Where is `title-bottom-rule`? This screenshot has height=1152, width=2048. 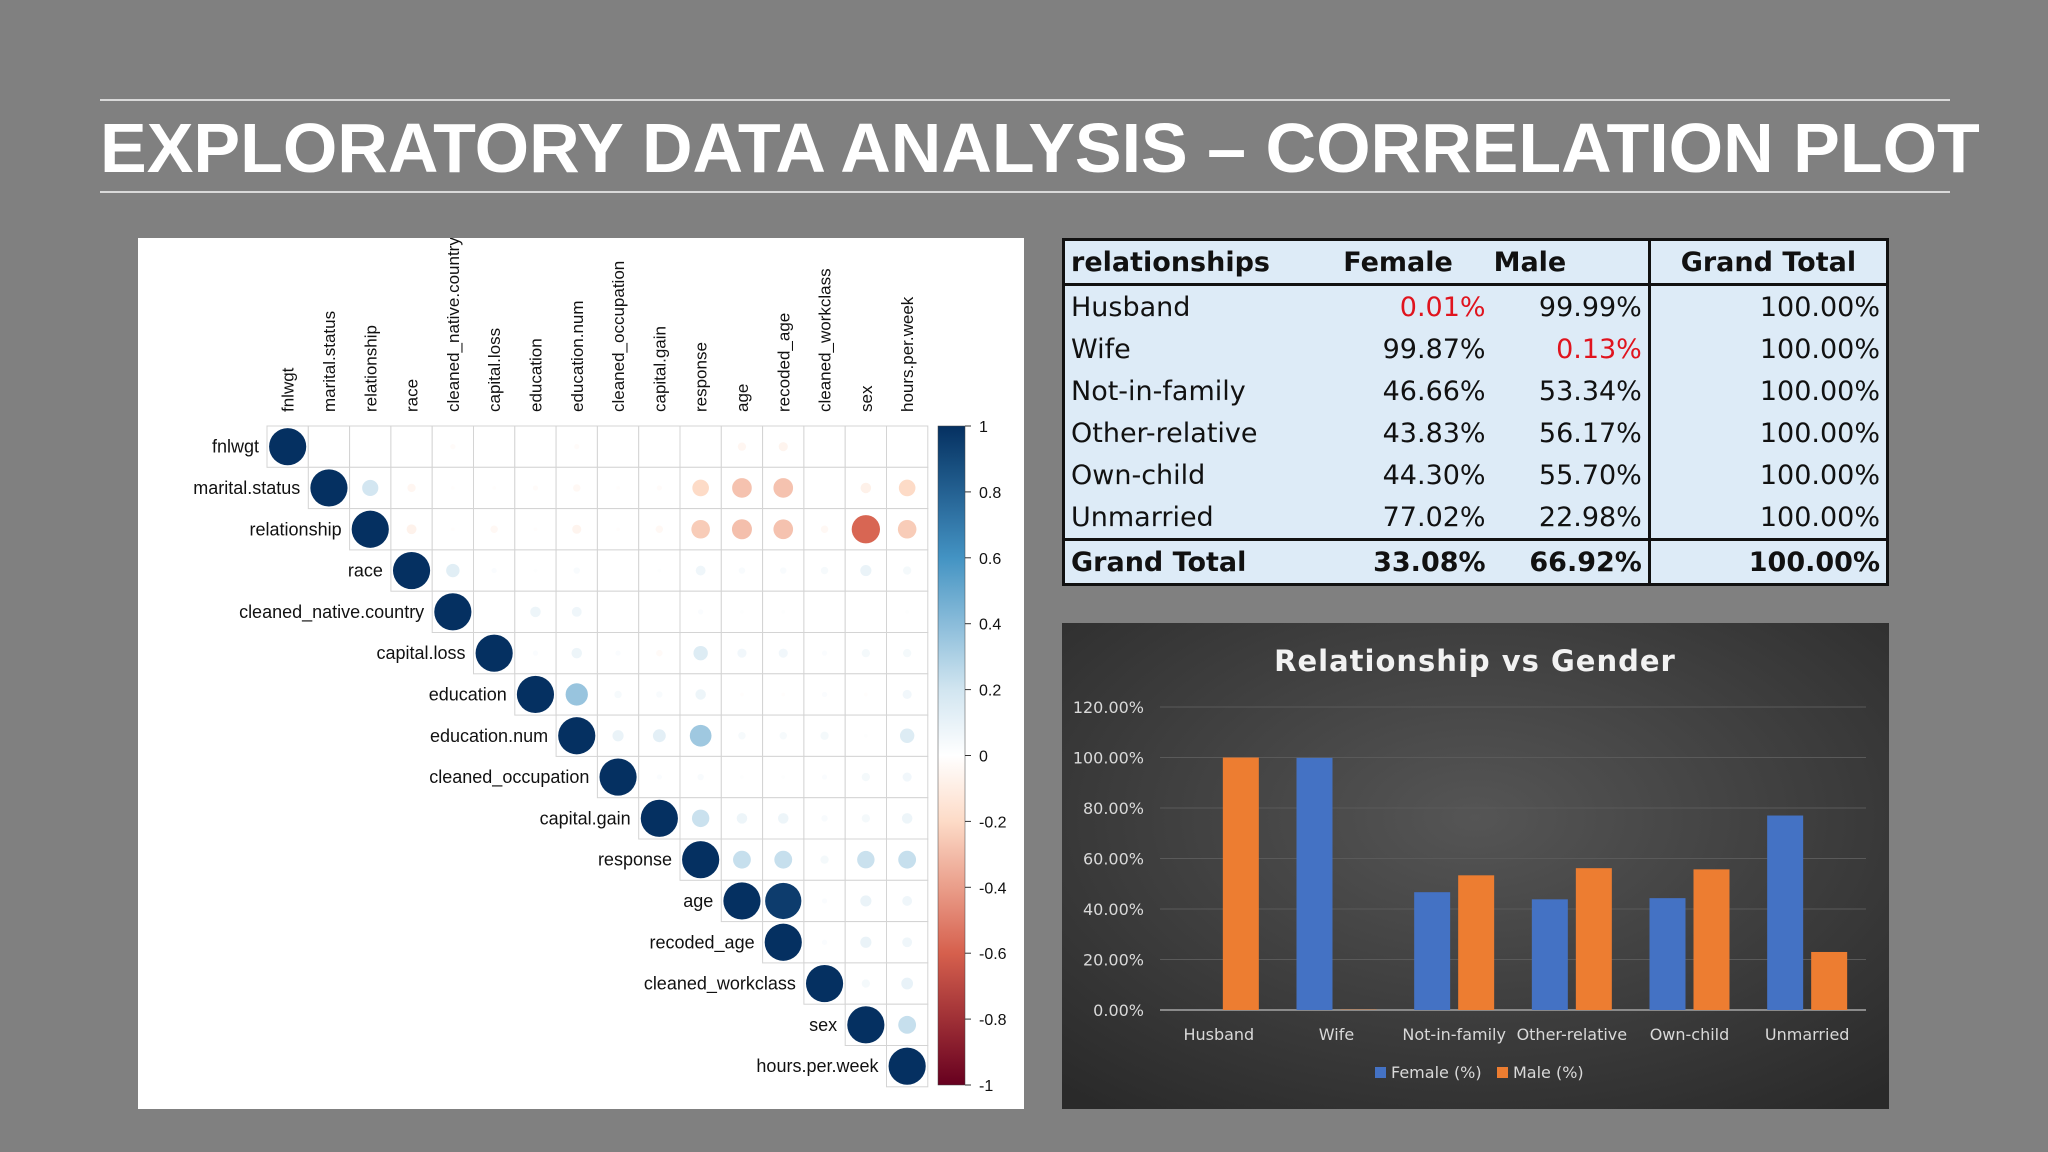 title-bottom-rule is located at coordinates (1025, 192).